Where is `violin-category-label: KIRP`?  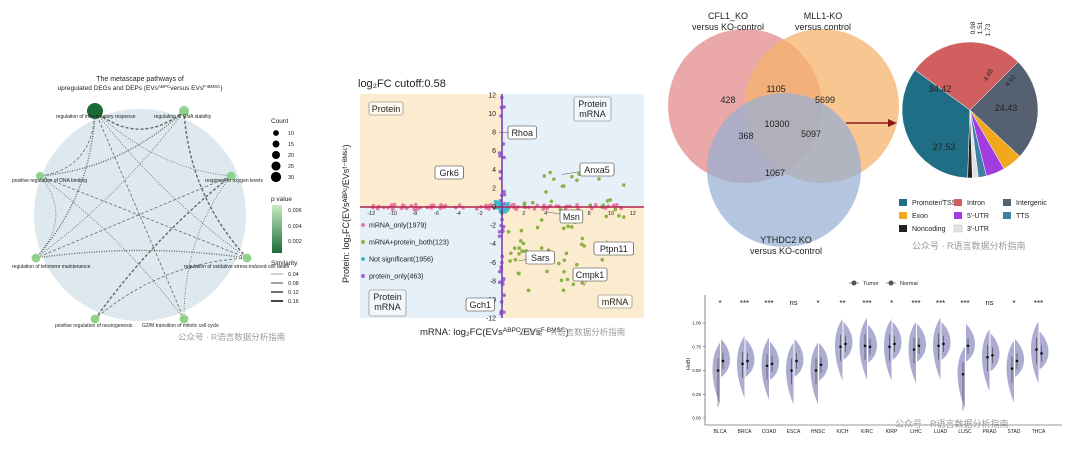
violin-category-label: KIRP is located at coordinates (892, 432).